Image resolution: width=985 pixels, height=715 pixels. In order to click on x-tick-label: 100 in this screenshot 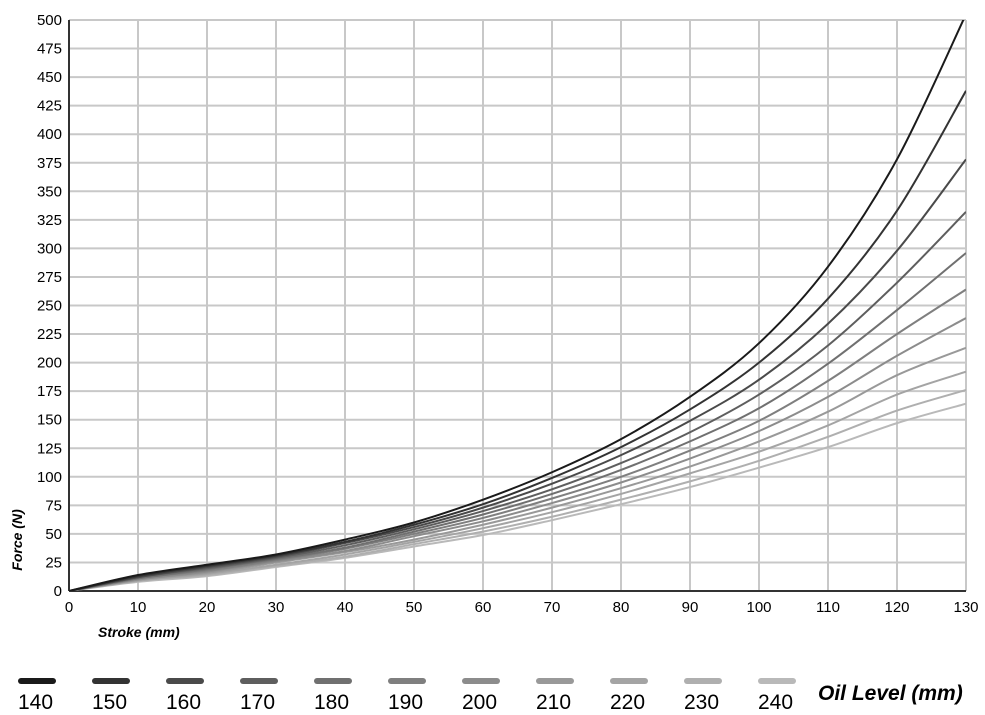, I will do `click(758, 607)`.